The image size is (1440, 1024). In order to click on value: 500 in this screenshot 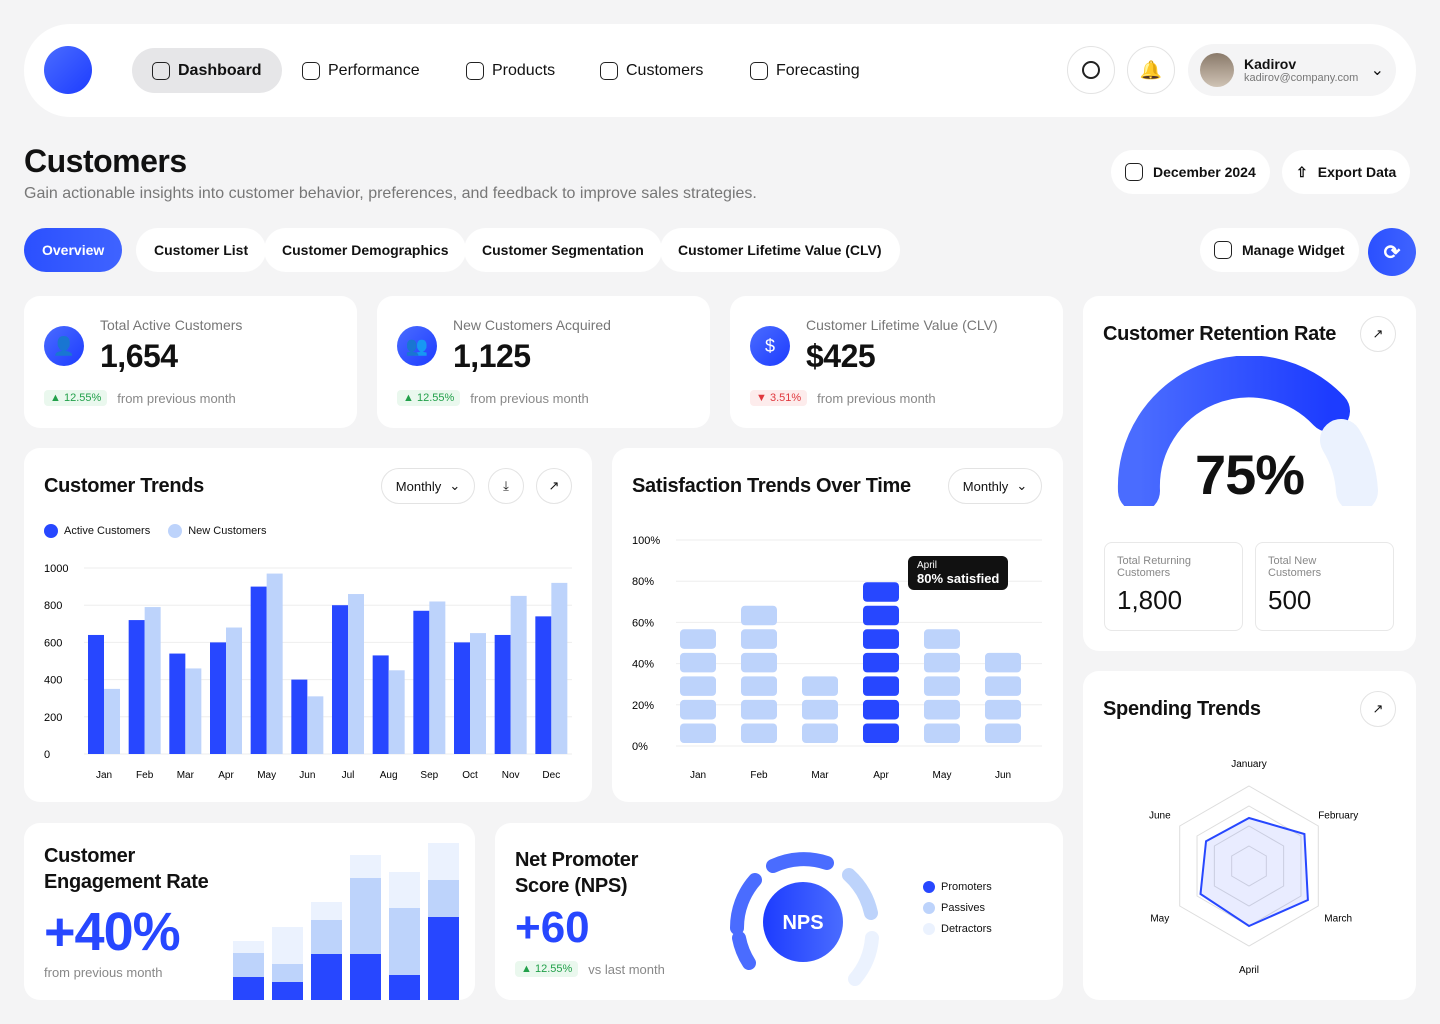, I will do `click(1290, 600)`.